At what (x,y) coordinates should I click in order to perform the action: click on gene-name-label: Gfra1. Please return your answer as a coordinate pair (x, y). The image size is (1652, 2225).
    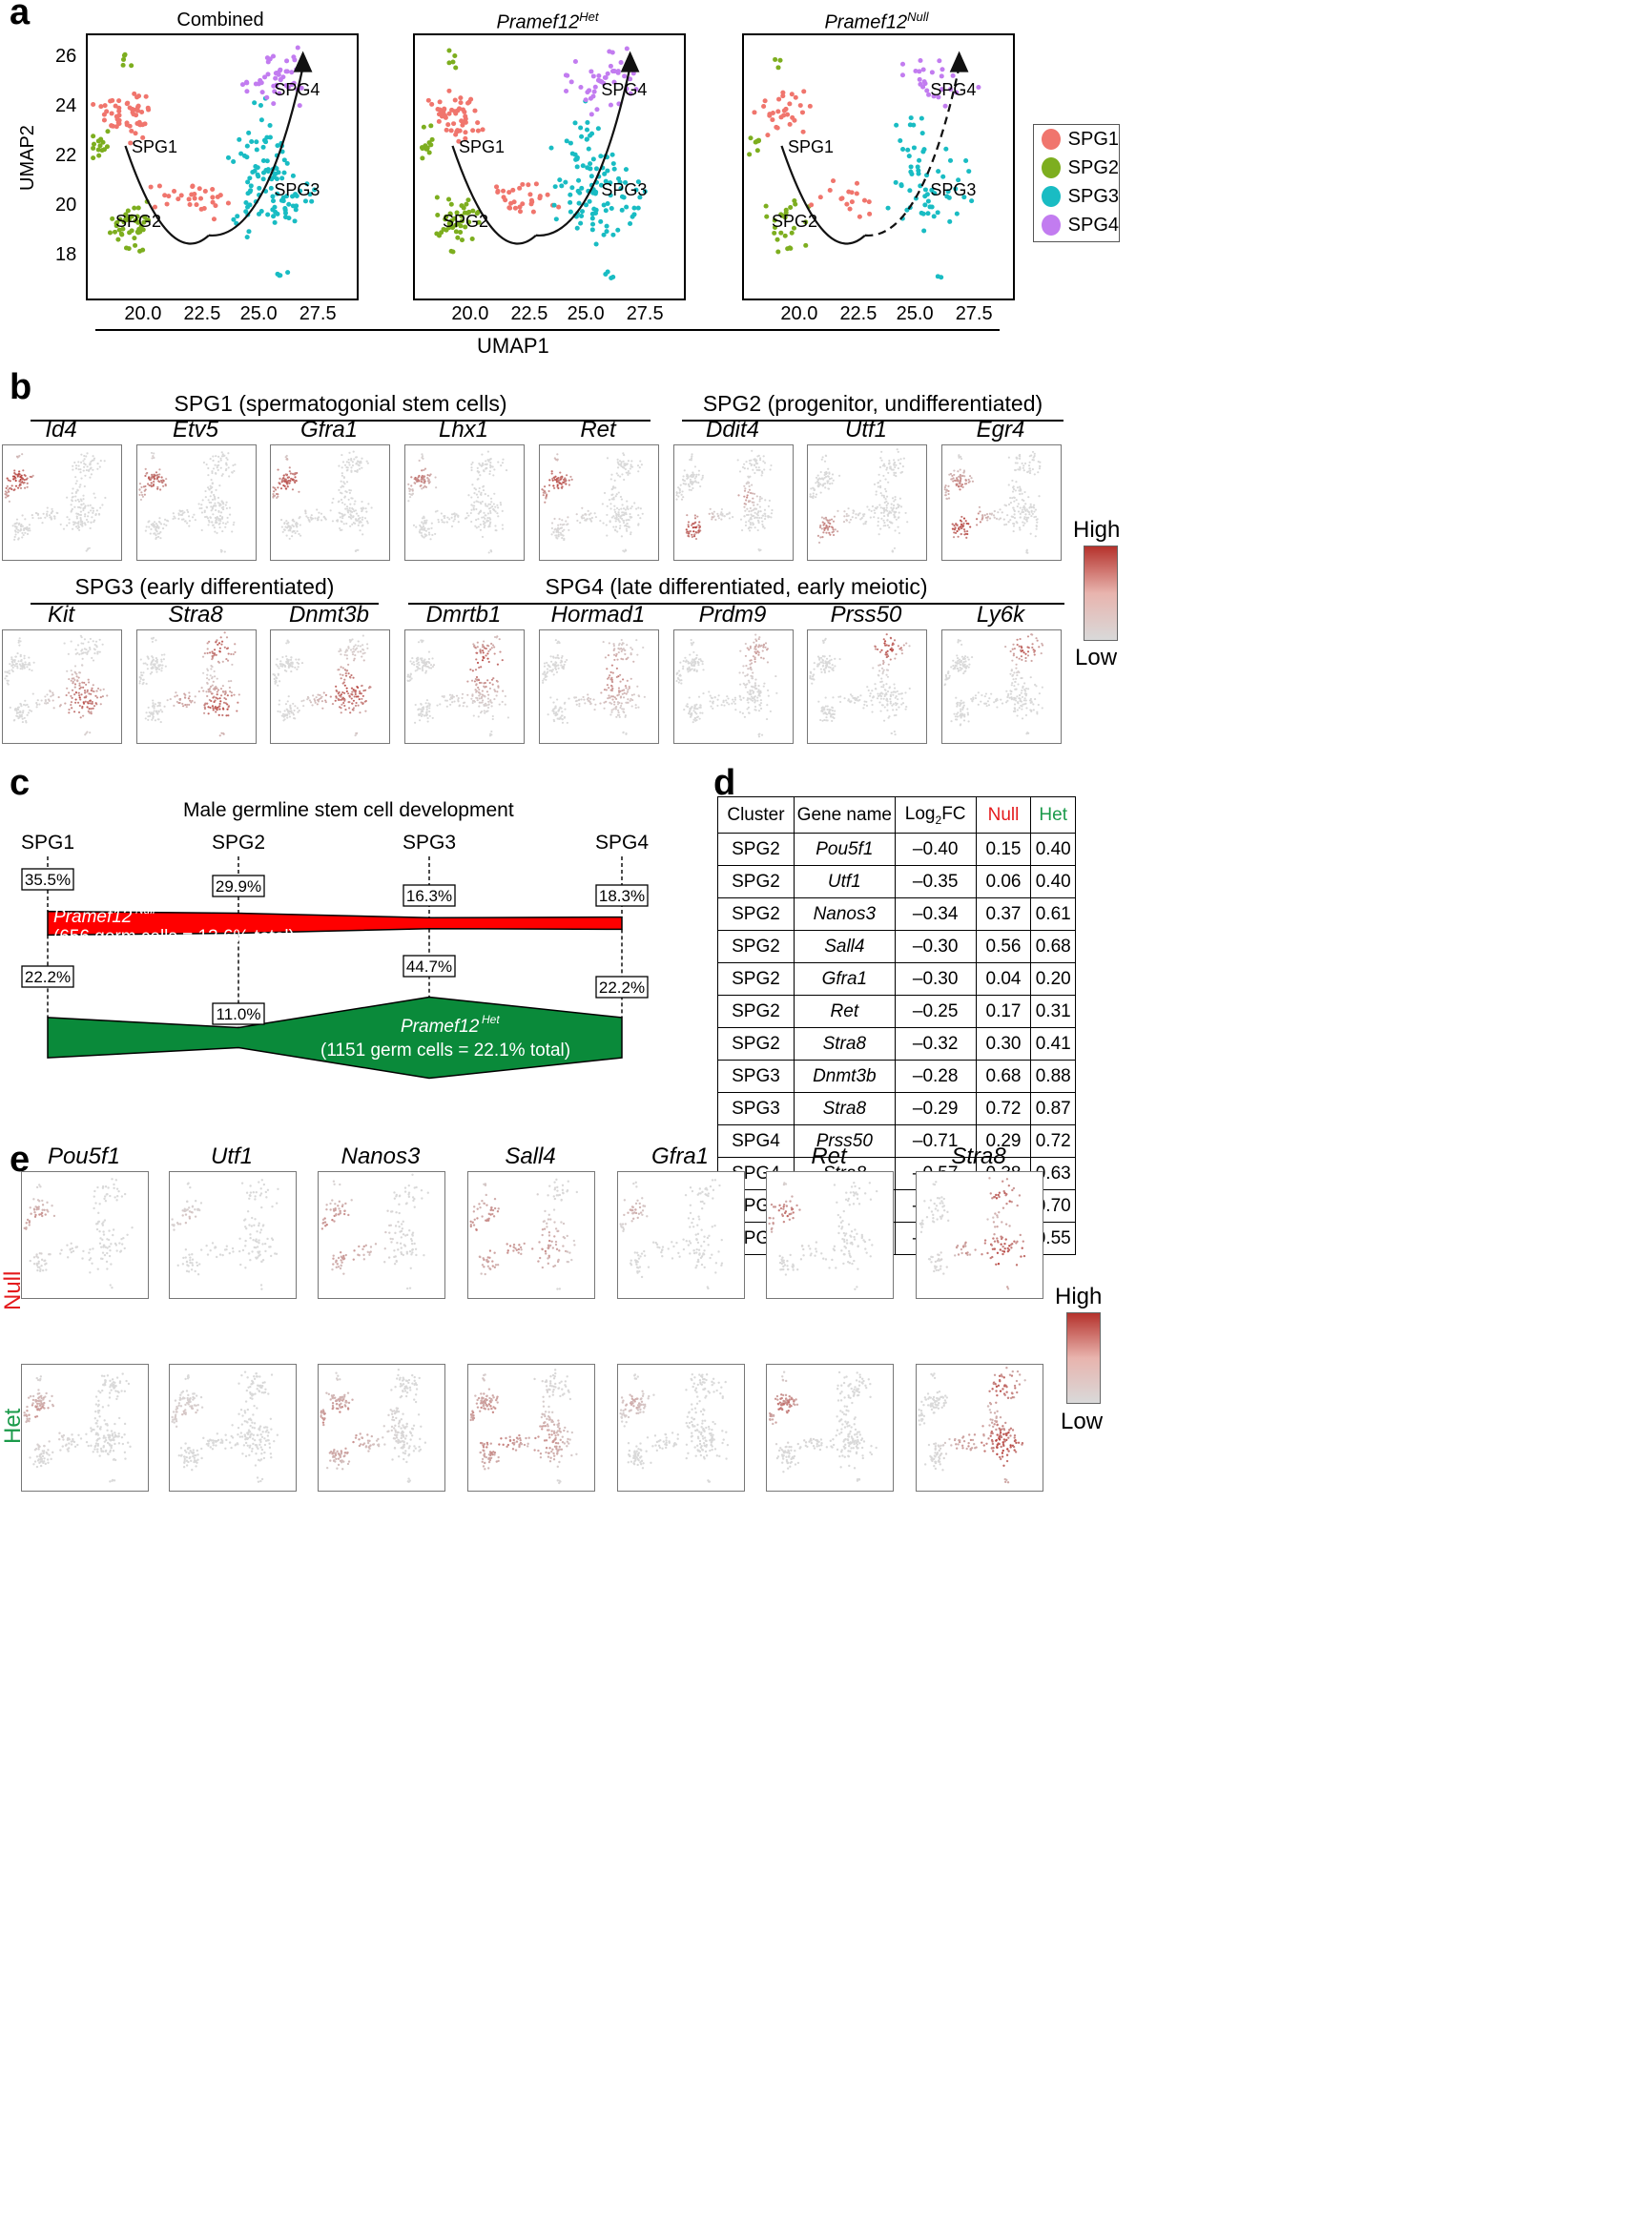
    Looking at the image, I should click on (329, 430).